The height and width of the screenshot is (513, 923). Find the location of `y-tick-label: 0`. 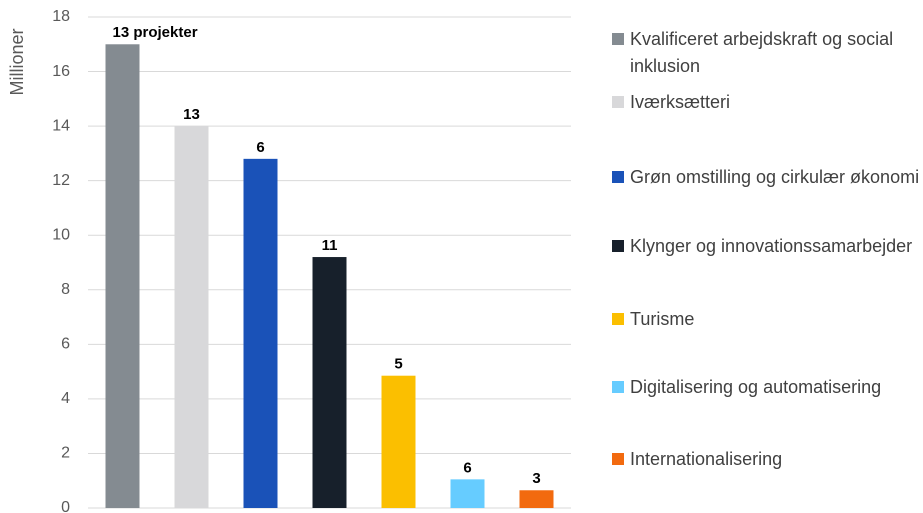

y-tick-label: 0 is located at coordinates (65, 506).